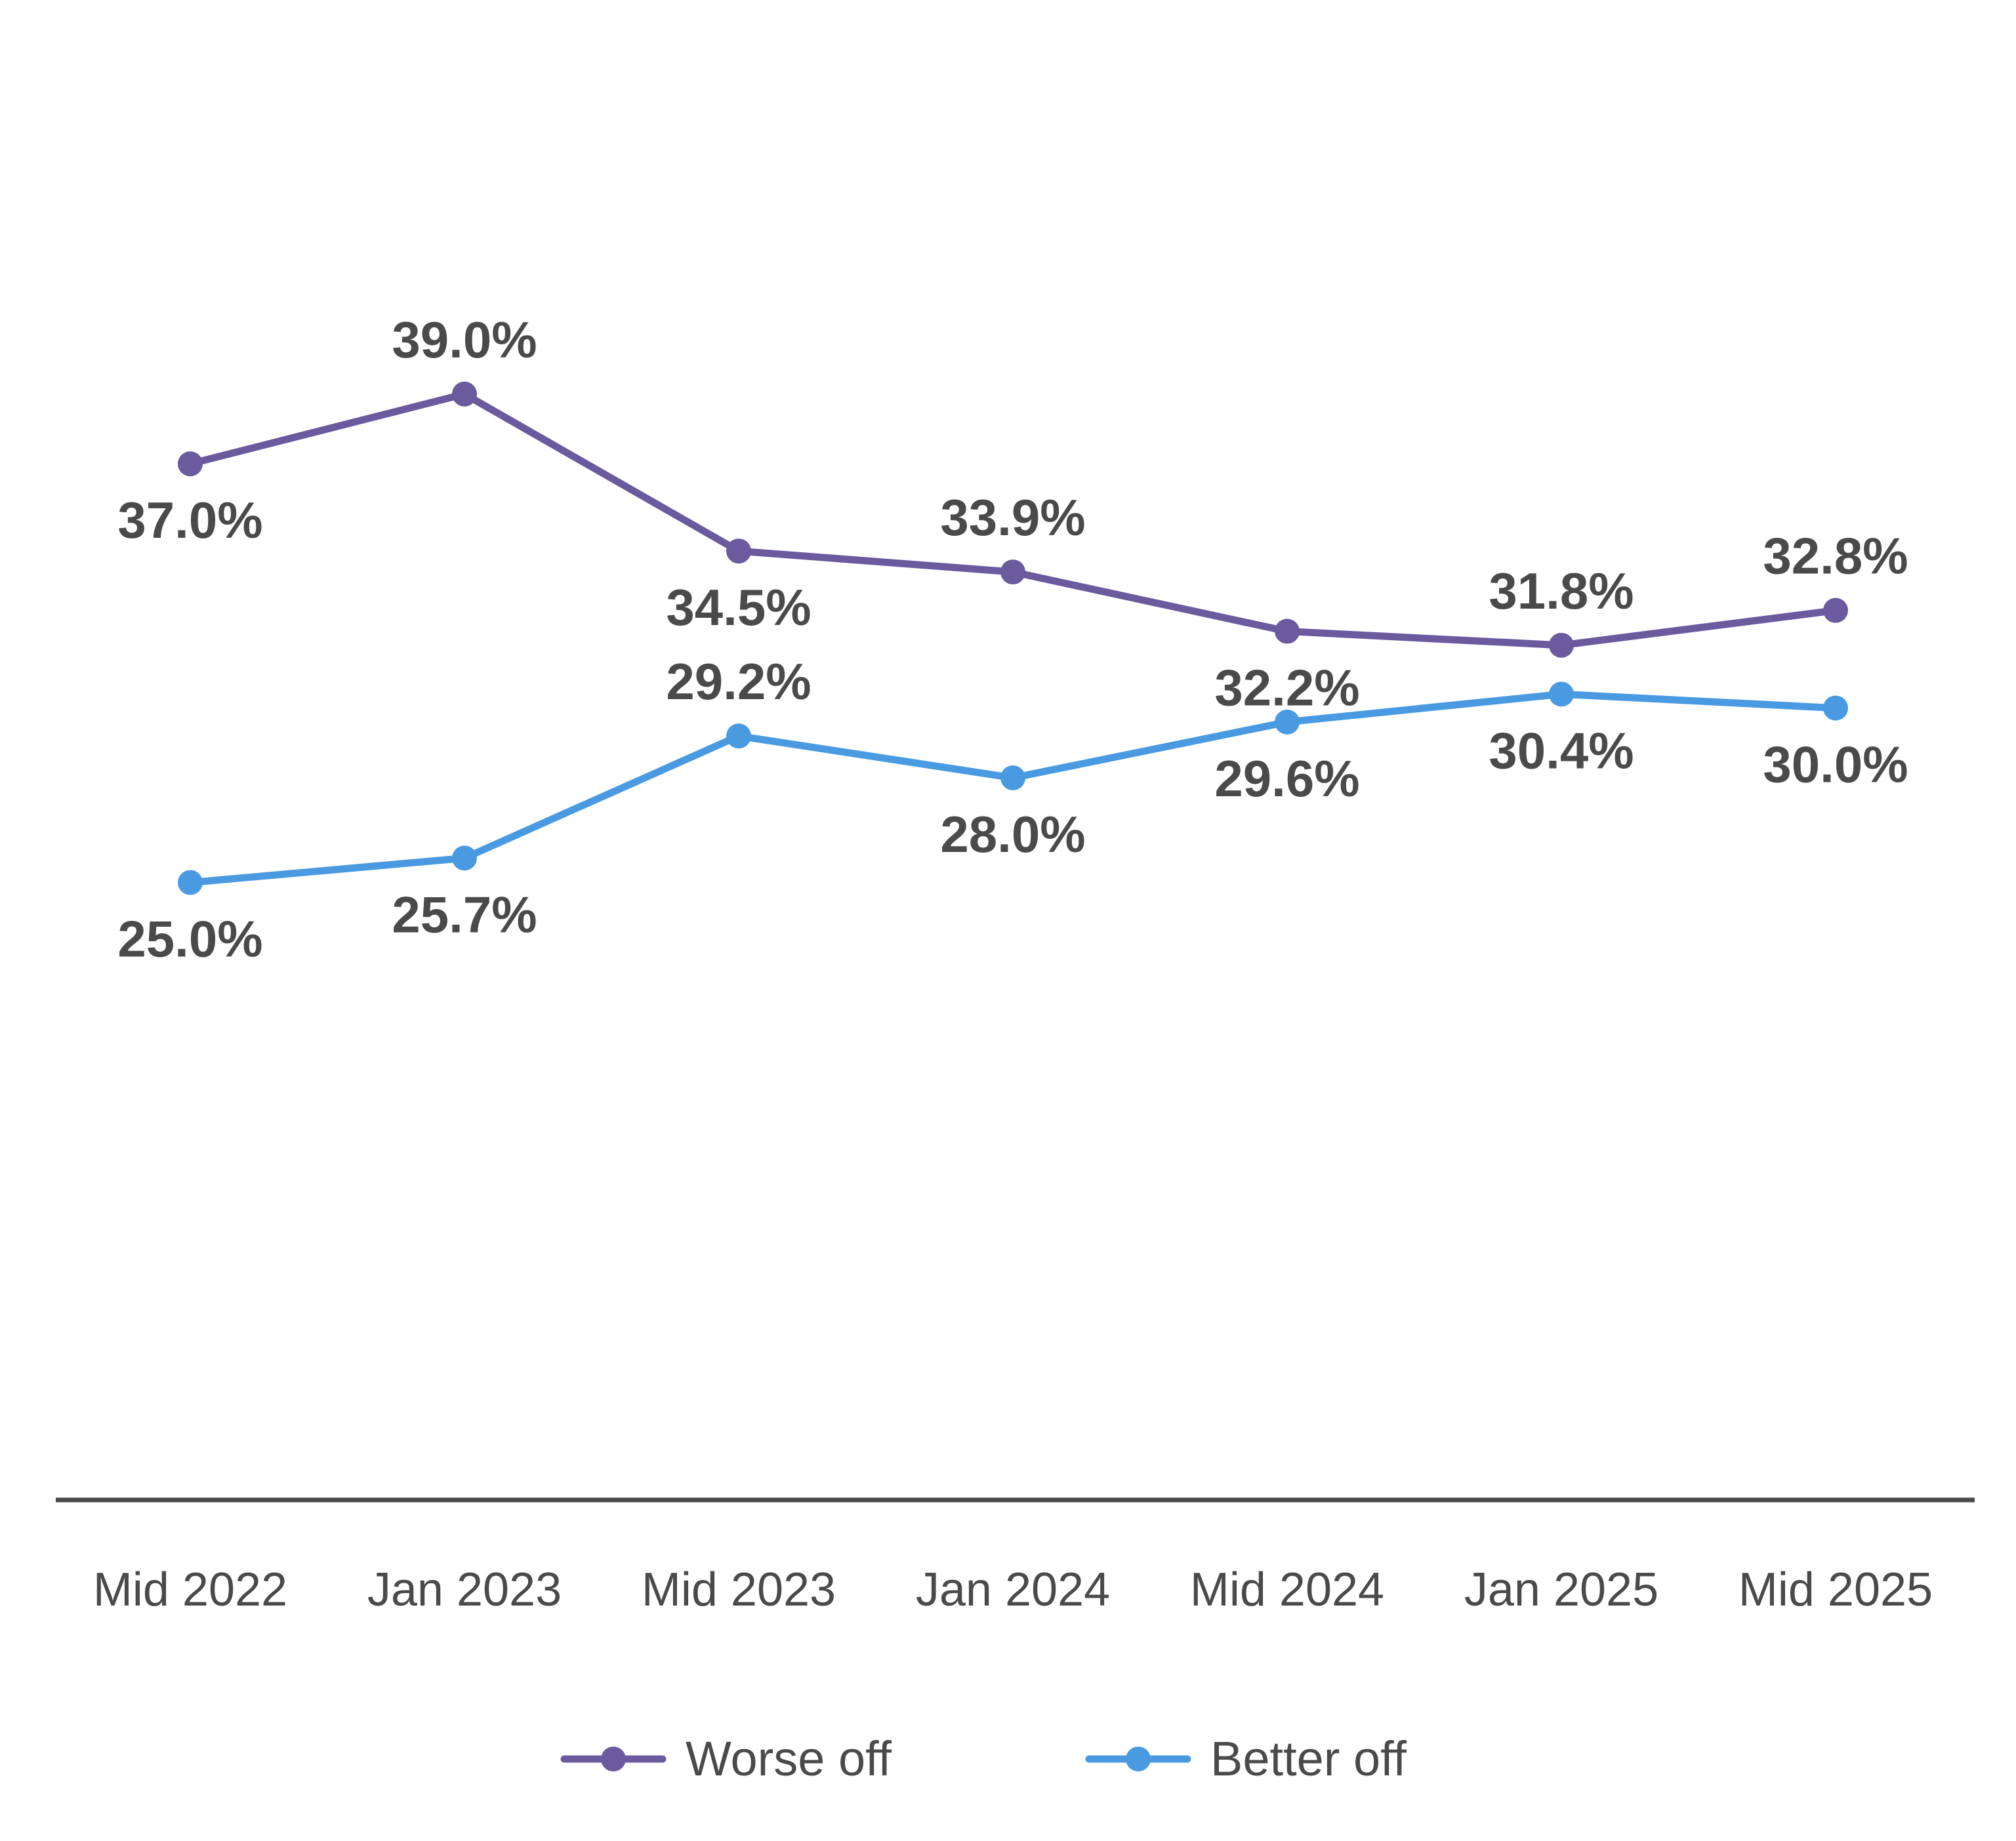 The height and width of the screenshot is (1841, 2016). Describe the element at coordinates (464, 914) in the screenshot. I see `data-label-better-off-jan-2023: 25.7%` at that location.